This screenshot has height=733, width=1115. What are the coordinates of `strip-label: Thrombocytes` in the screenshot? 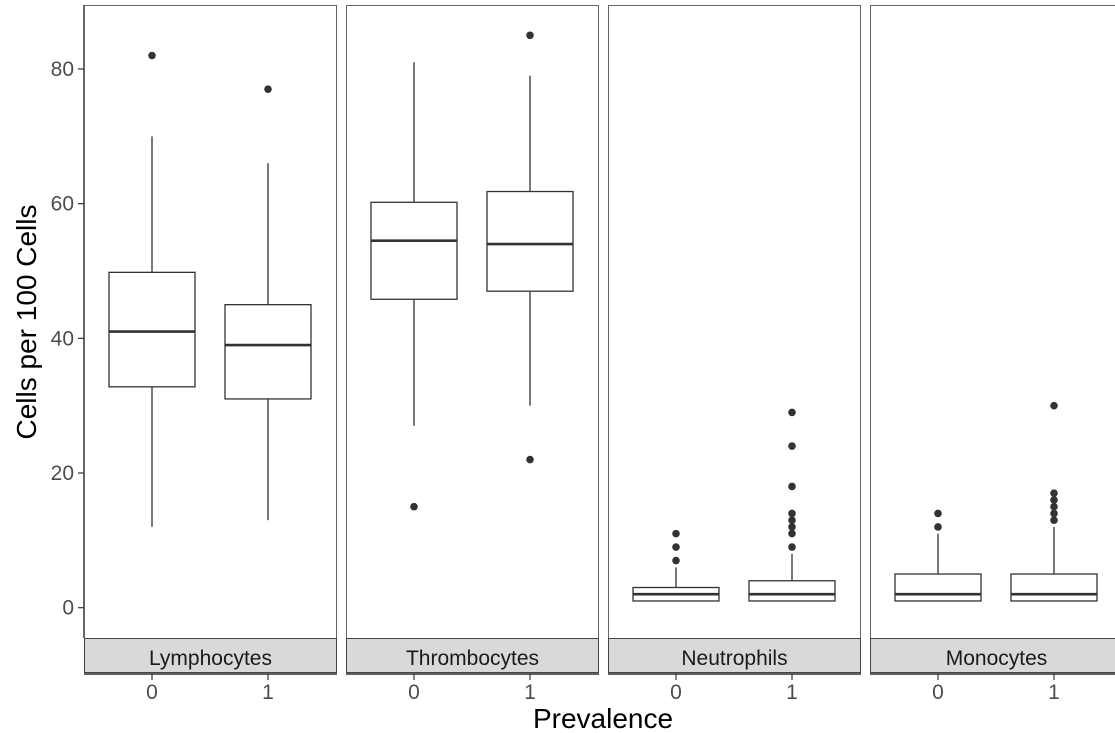 It's located at (472, 658).